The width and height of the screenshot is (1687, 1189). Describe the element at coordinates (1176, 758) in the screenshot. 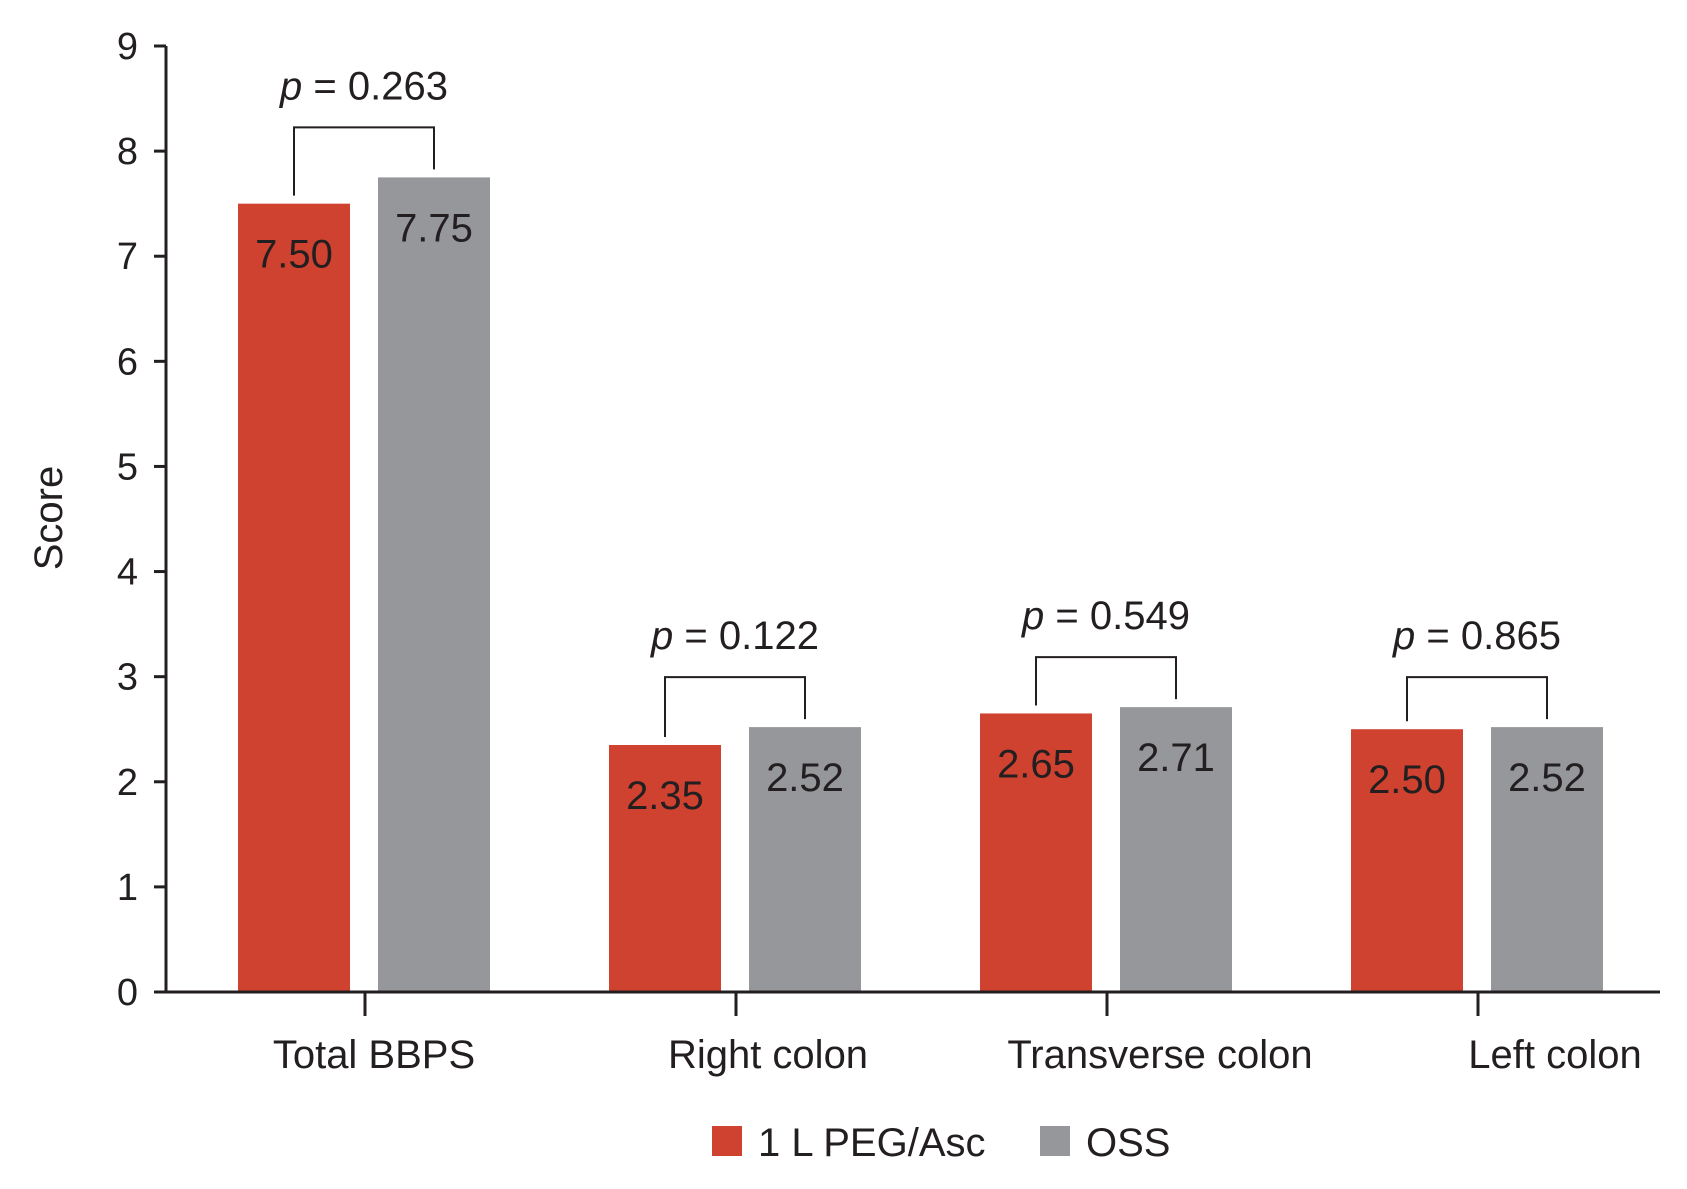

I see `bar-data-label: 2.71` at that location.